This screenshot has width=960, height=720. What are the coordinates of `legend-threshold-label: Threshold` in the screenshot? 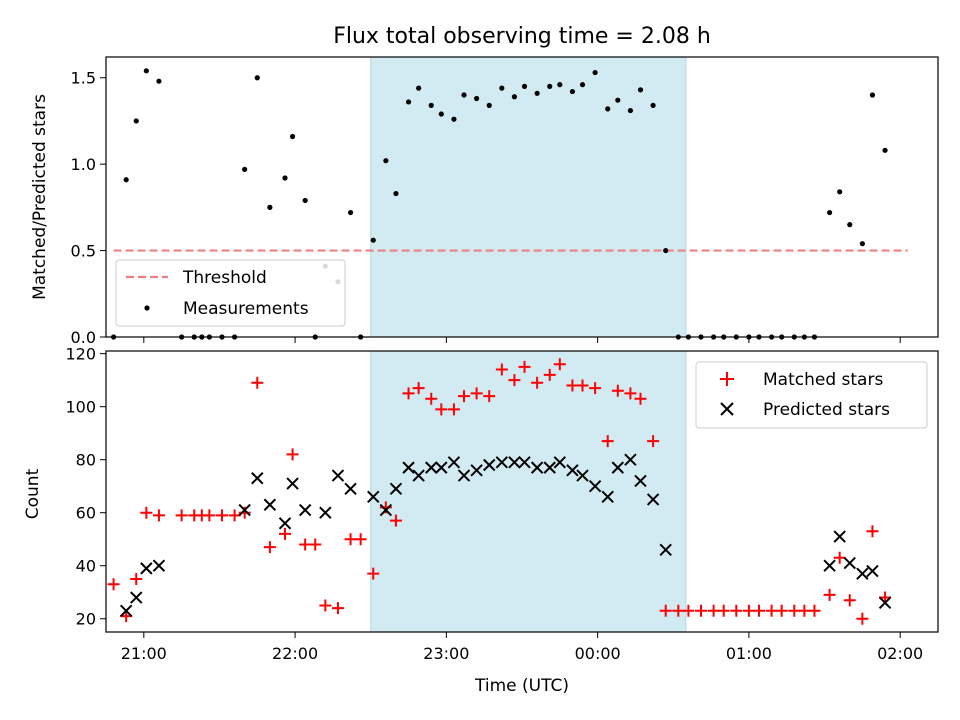 It's located at (224, 278).